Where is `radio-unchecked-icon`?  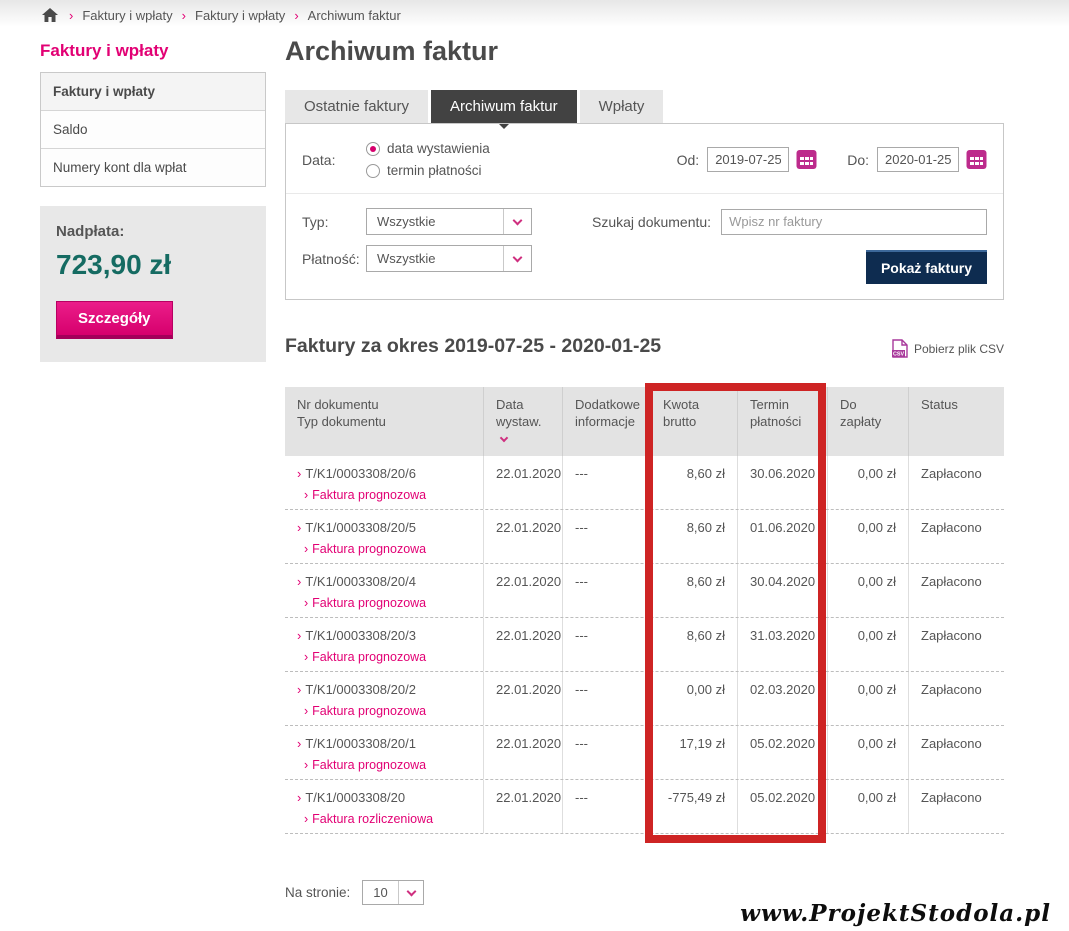
radio-unchecked-icon is located at coordinates (373, 170).